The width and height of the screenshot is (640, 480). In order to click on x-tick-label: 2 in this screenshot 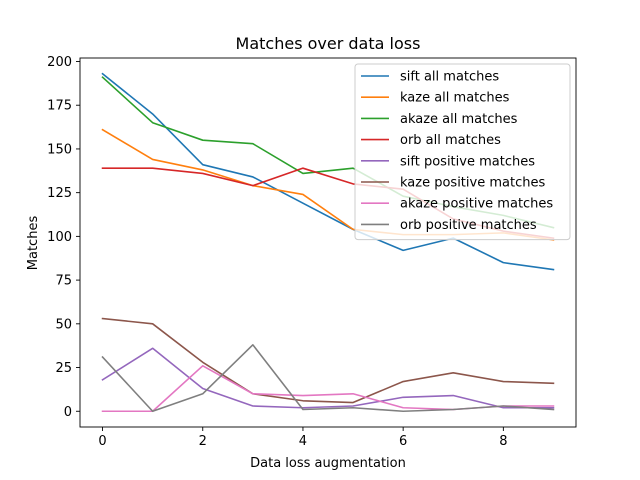, I will do `click(203, 441)`.